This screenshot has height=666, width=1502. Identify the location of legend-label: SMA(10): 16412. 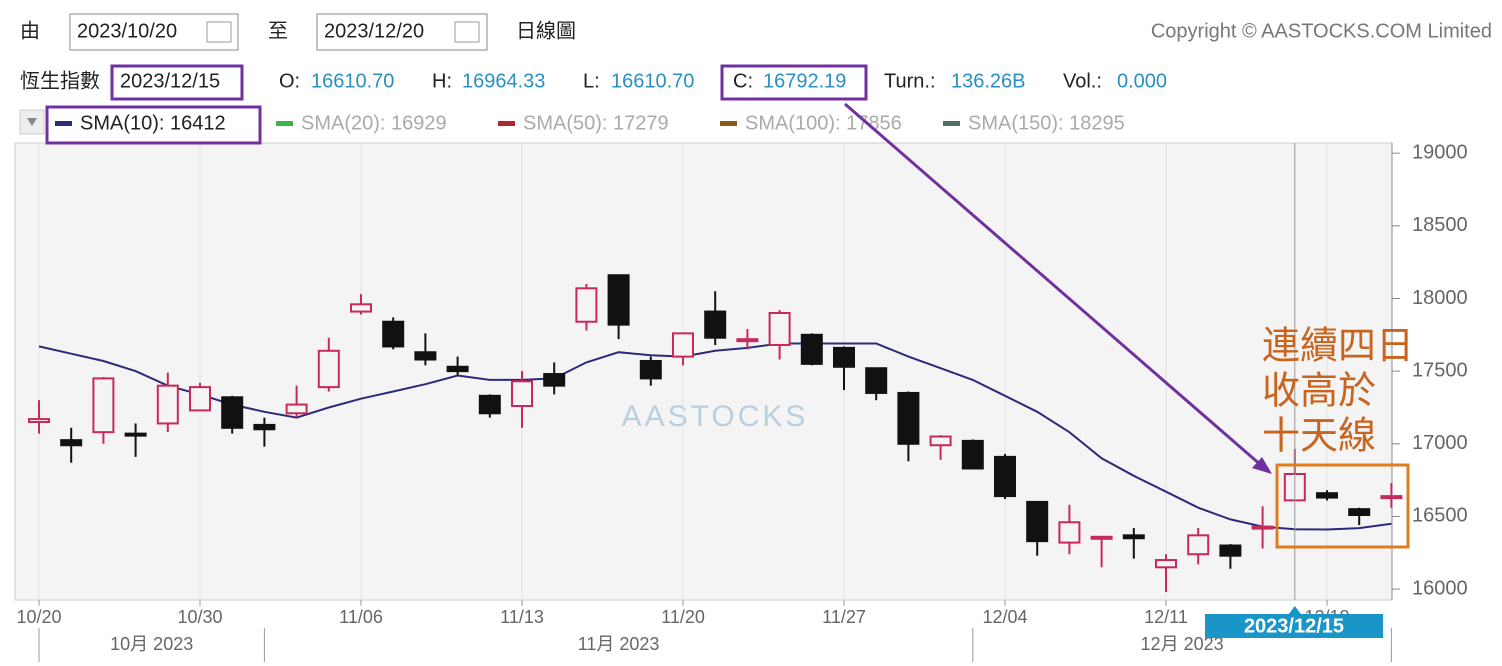
(153, 123).